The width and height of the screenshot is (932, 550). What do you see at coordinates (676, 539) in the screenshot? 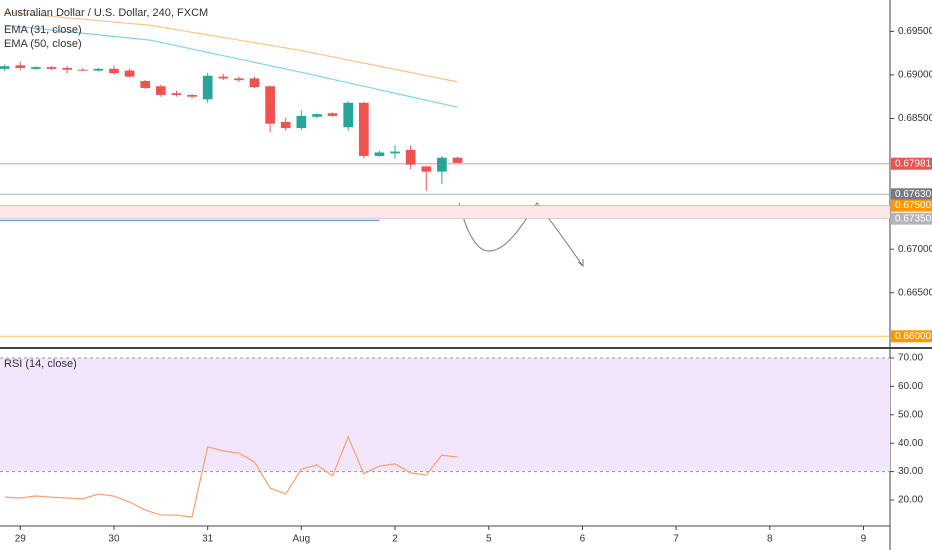
I see `x-tick-label: 7` at bounding box center [676, 539].